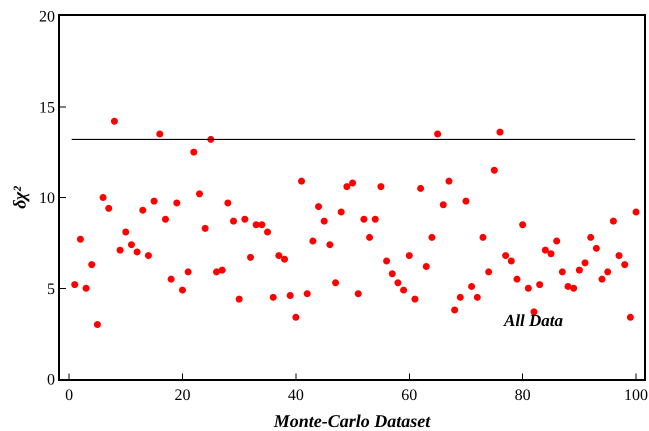 The width and height of the screenshot is (649, 431). Describe the element at coordinates (69, 395) in the screenshot. I see `x-tick-label: 0` at that location.